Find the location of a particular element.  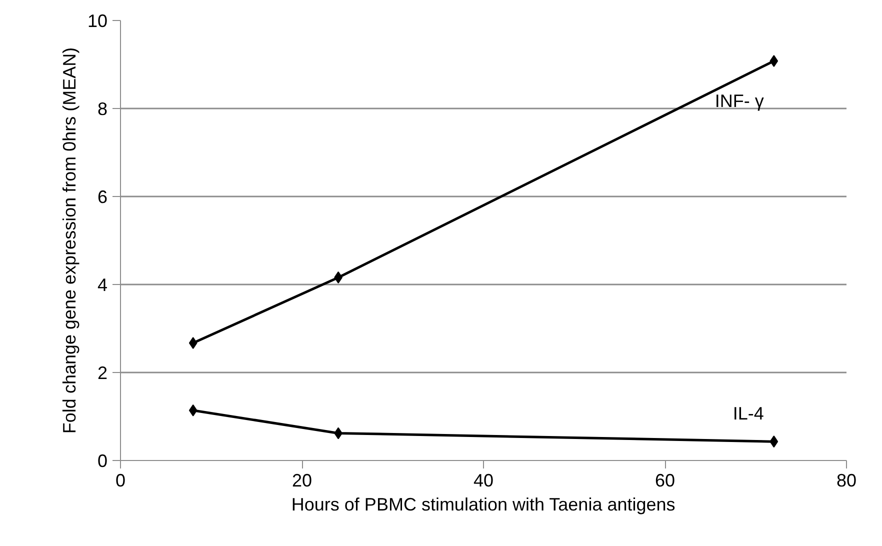

x-tick-label: 80 is located at coordinates (846, 480).